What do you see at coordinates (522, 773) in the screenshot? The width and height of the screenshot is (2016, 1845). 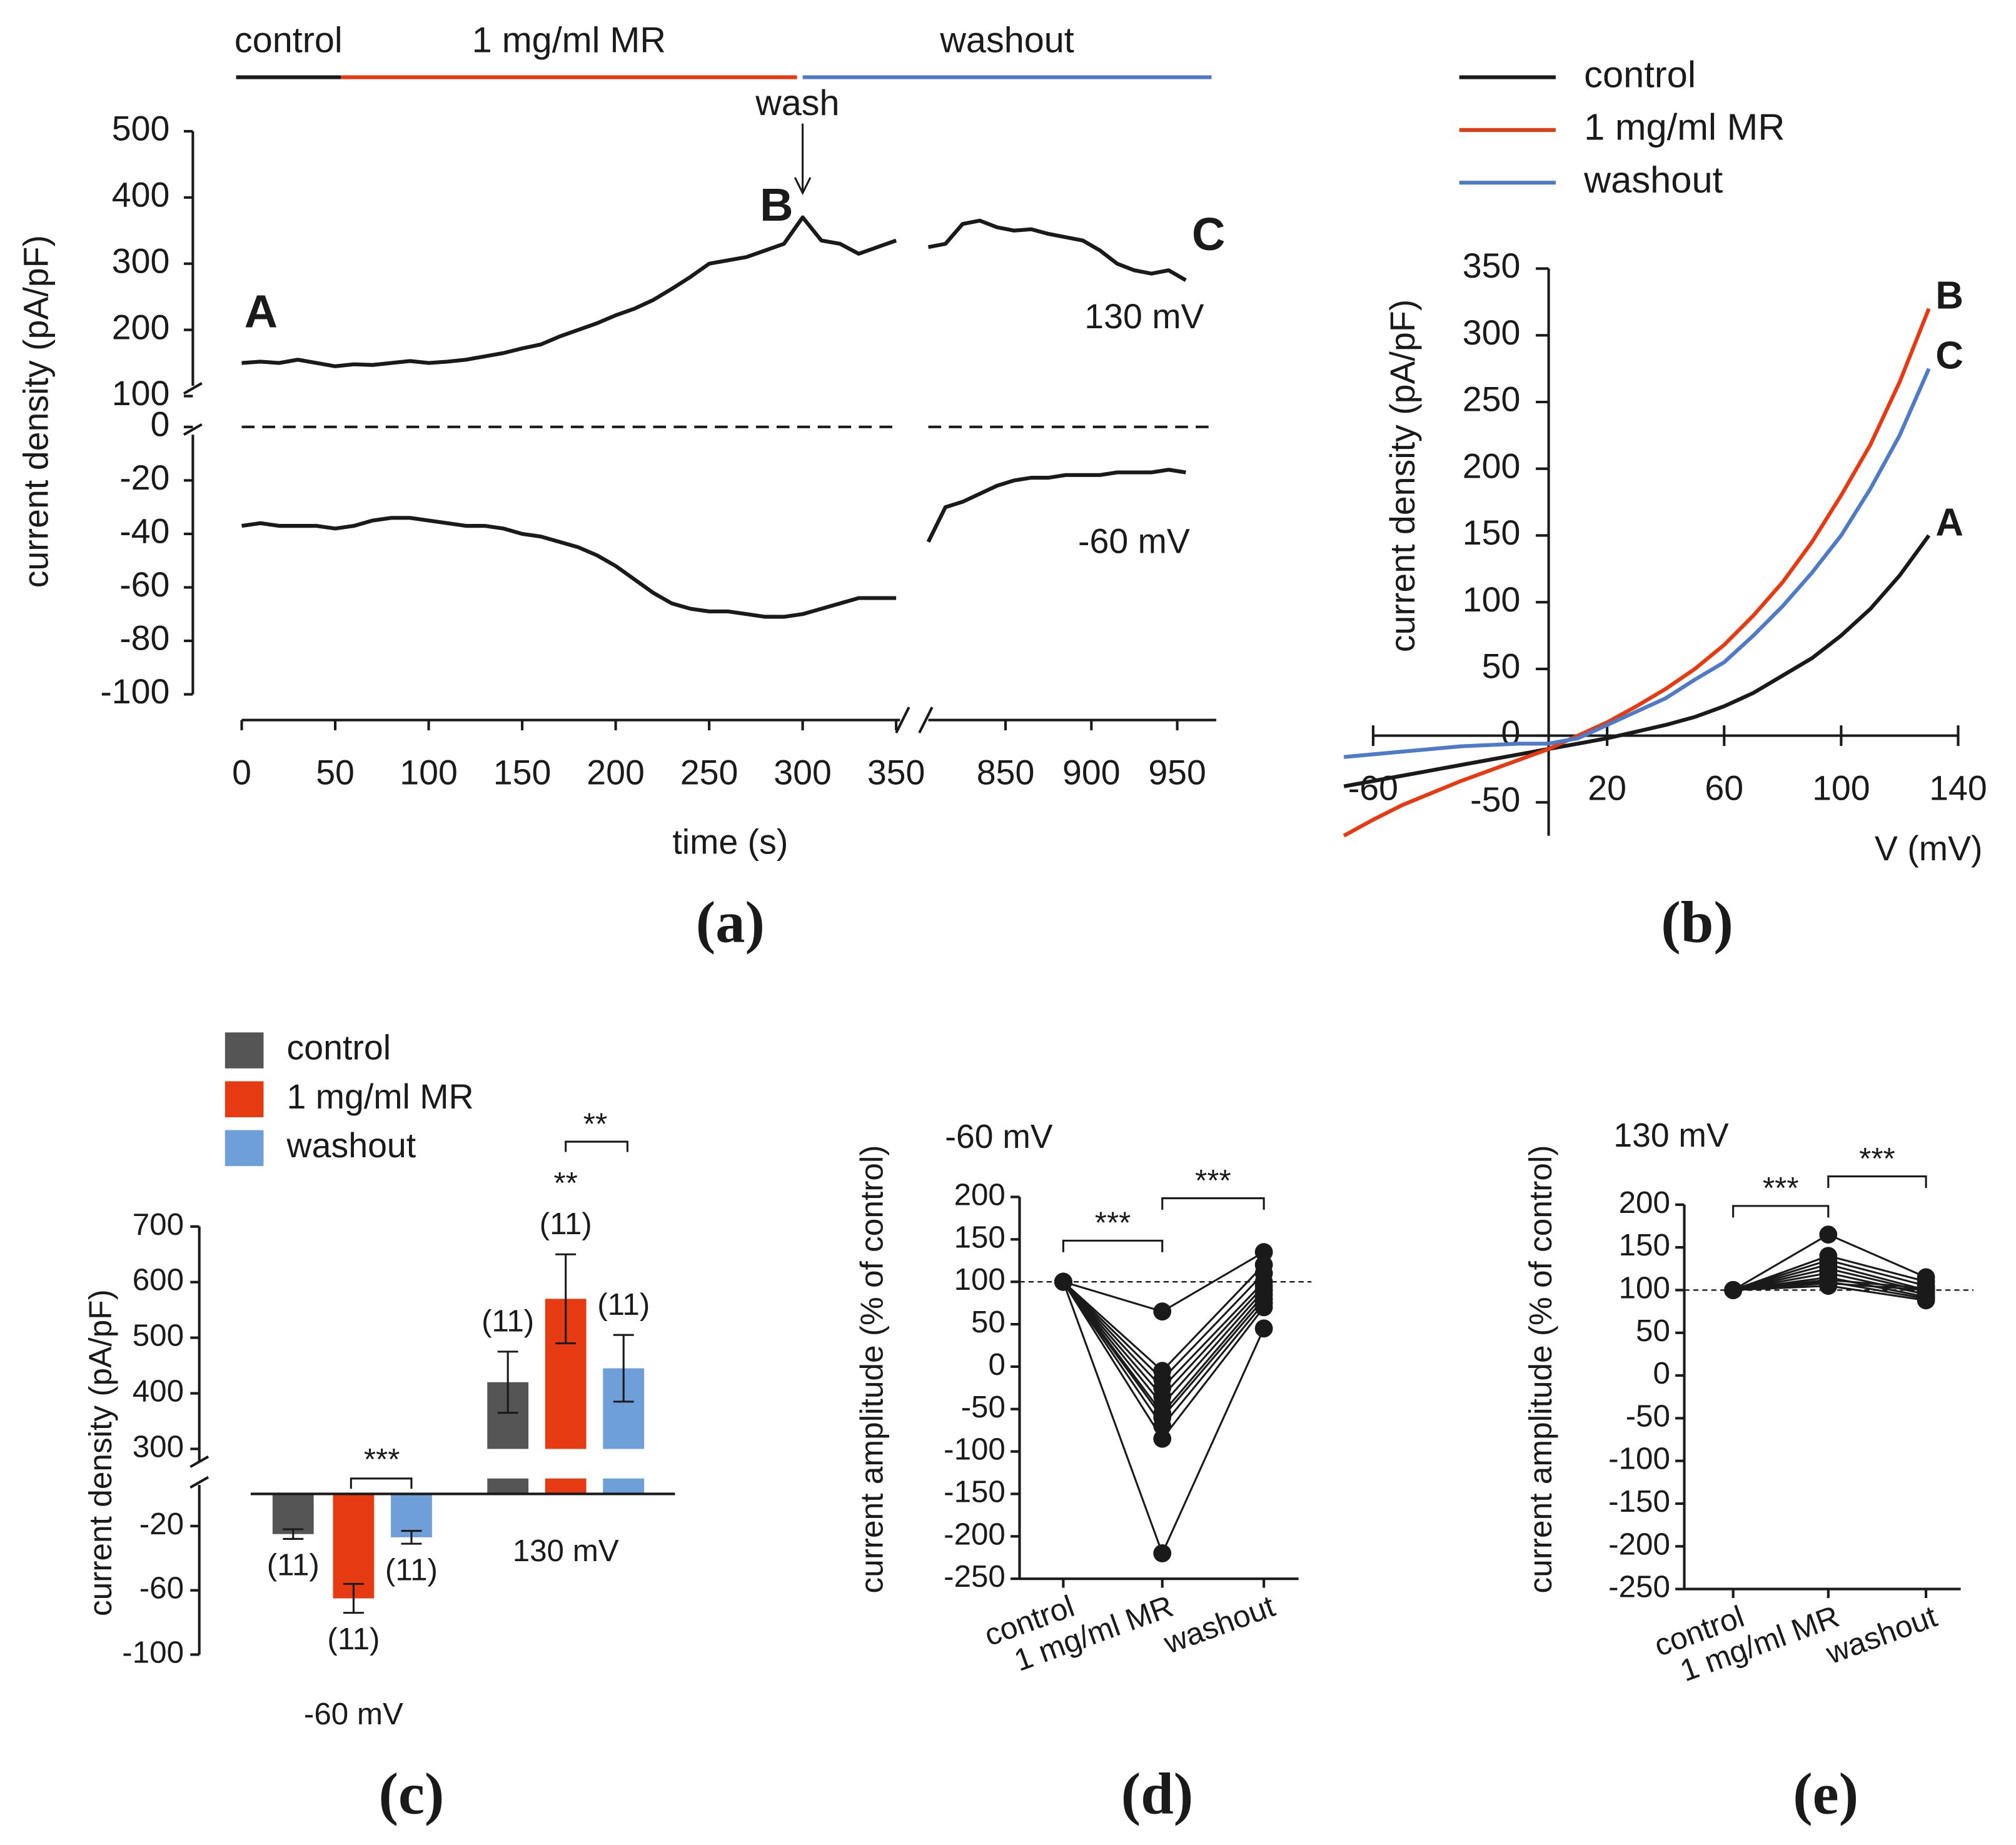 I see `x-tick-label: 150` at bounding box center [522, 773].